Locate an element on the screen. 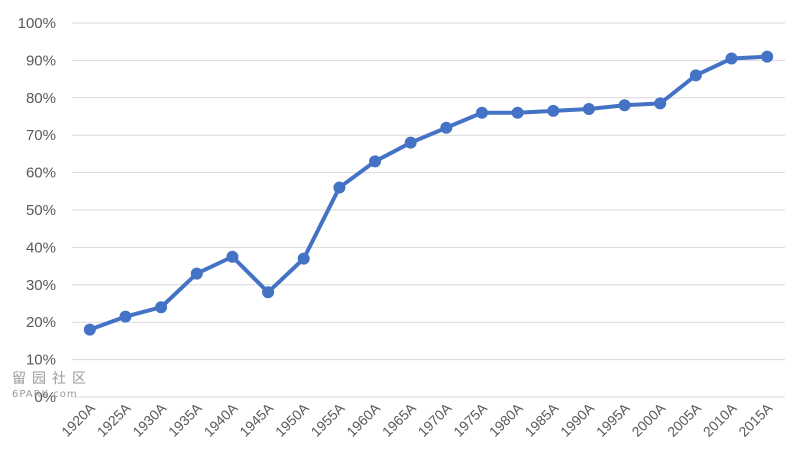  y-tick-label: 50% is located at coordinates (41, 210).